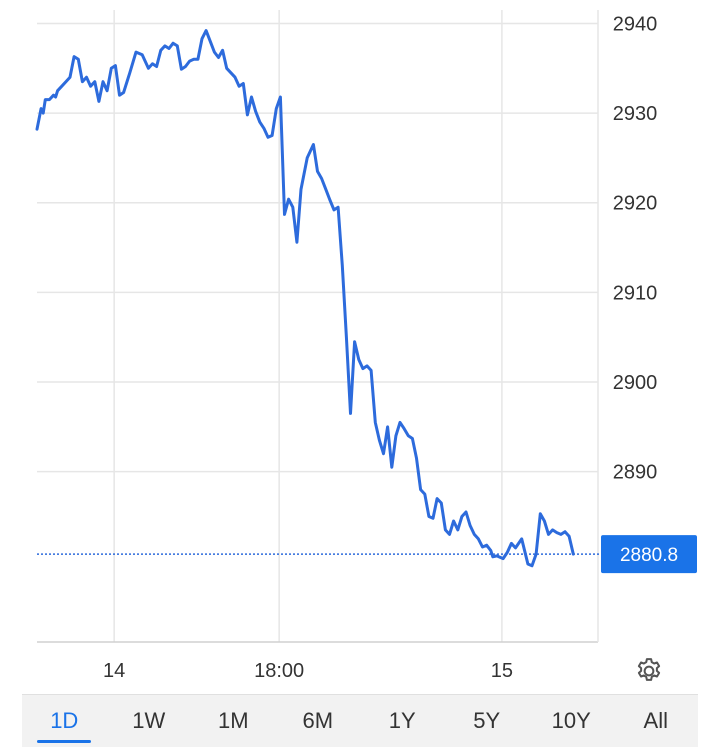  What do you see at coordinates (571, 720) in the screenshot?
I see `range-tab-10y: 10Y` at bounding box center [571, 720].